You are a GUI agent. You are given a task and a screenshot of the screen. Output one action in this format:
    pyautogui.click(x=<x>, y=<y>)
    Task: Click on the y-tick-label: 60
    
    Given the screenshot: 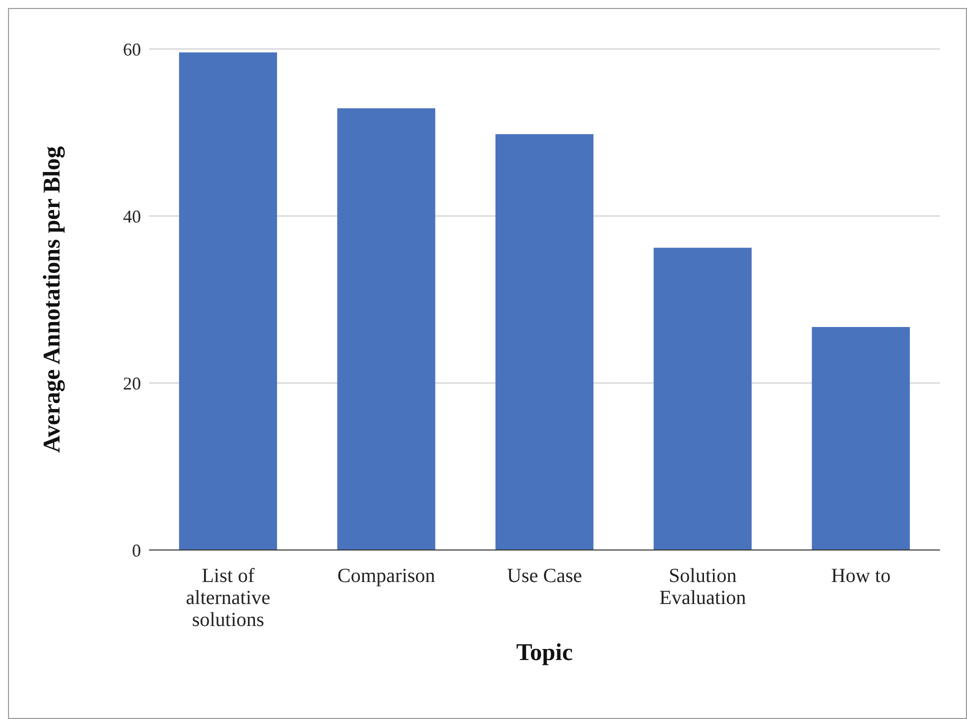 What is the action you would take?
    pyautogui.click(x=132, y=49)
    